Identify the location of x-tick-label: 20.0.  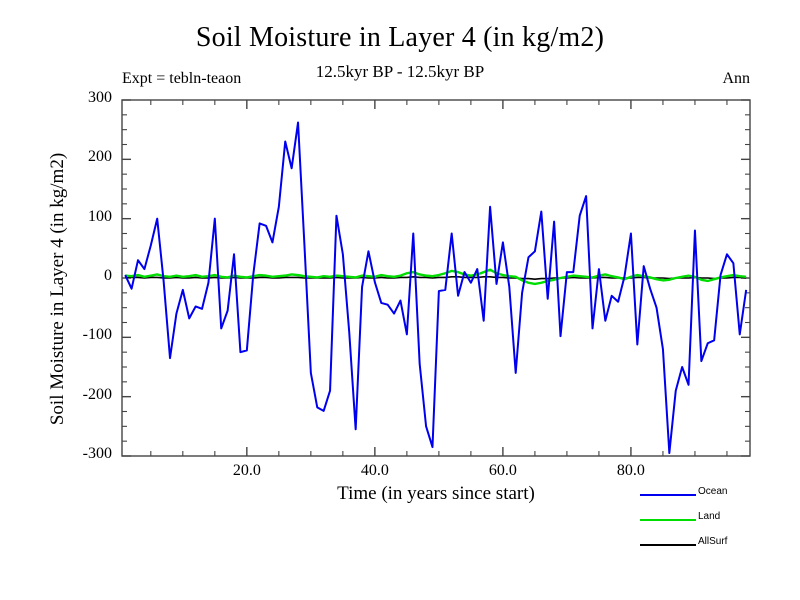
(246, 470).